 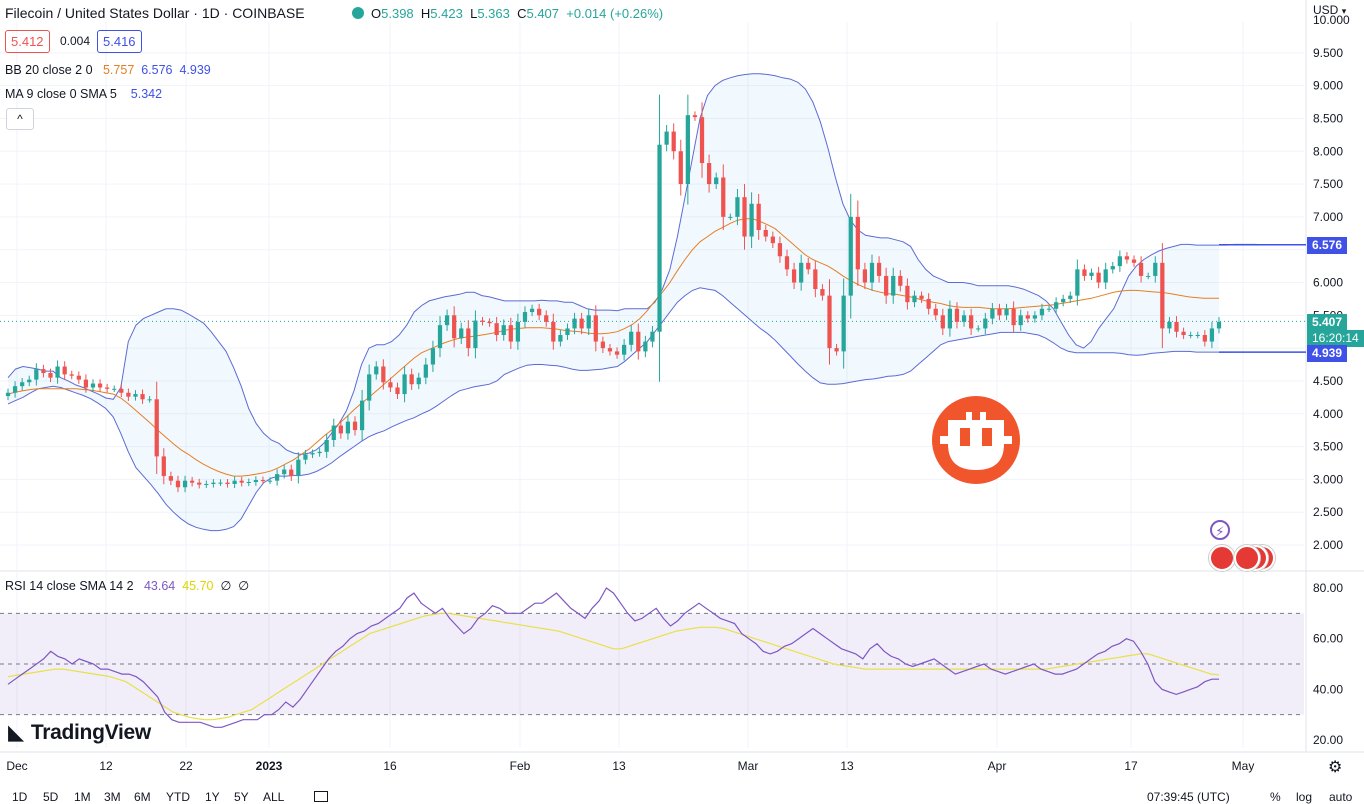 What do you see at coordinates (1335, 767) in the screenshot?
I see `gear-icon: ⚙` at bounding box center [1335, 767].